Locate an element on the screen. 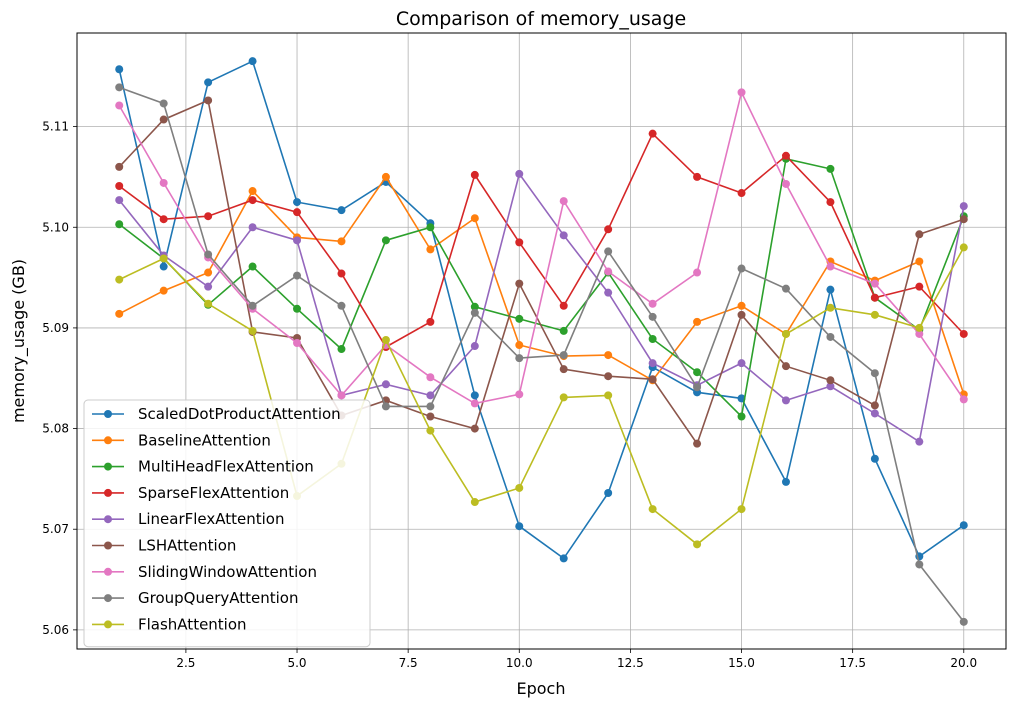 This screenshot has height=708, width=1016. y-tick-label: 5.07 is located at coordinates (55, 529).